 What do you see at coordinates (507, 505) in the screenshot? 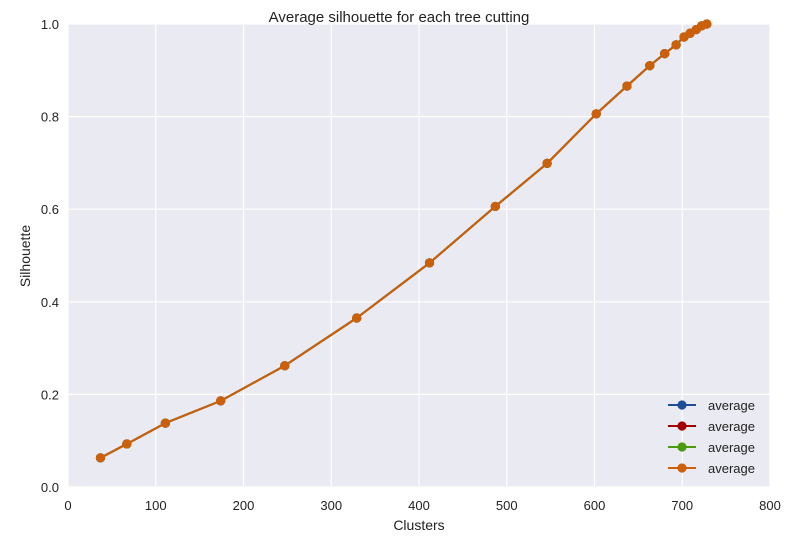
I see `x-tick-label: 500` at bounding box center [507, 505].